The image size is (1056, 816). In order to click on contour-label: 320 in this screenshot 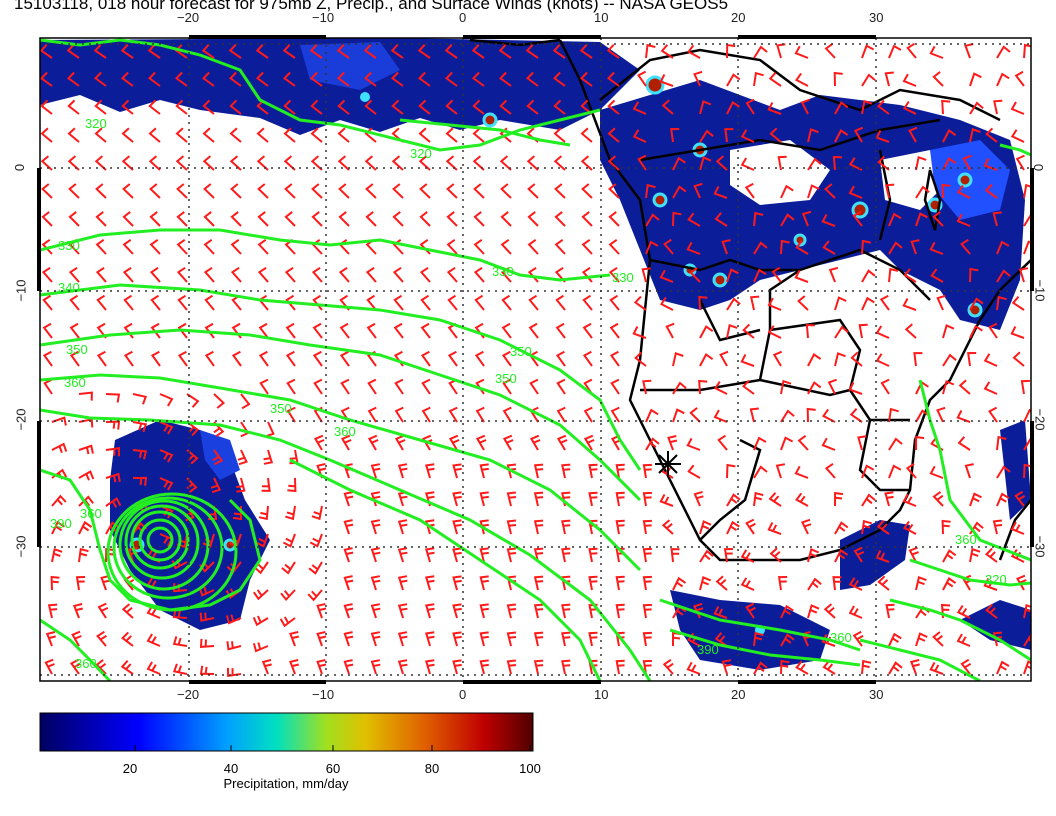, I will do `click(96, 123)`.